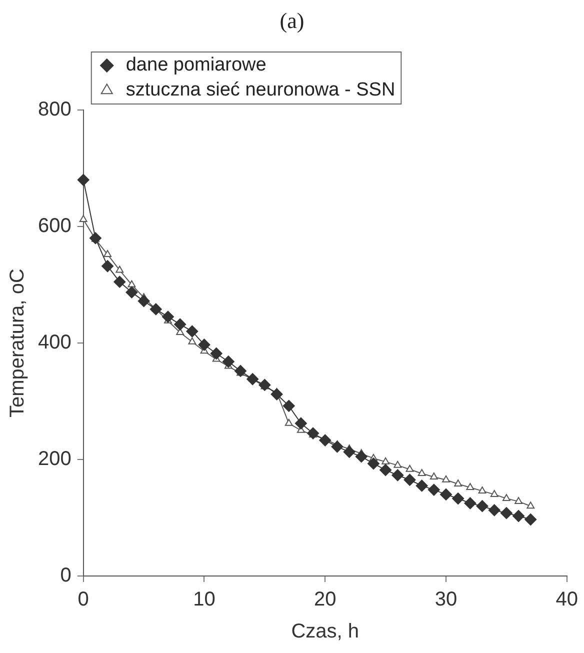 This screenshot has width=584, height=653. I want to click on x-tick-label: 20, so click(325, 599).